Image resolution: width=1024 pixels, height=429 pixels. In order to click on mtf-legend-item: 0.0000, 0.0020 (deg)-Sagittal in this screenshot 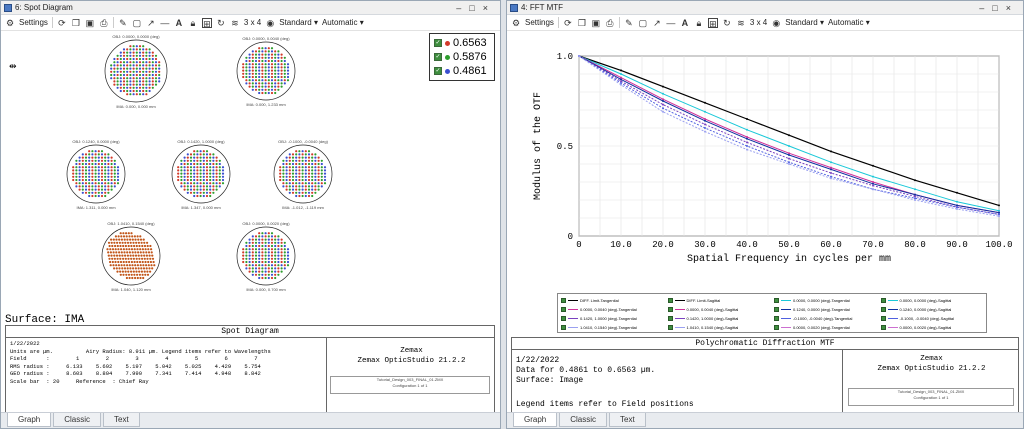, I will do `click(932, 327)`.